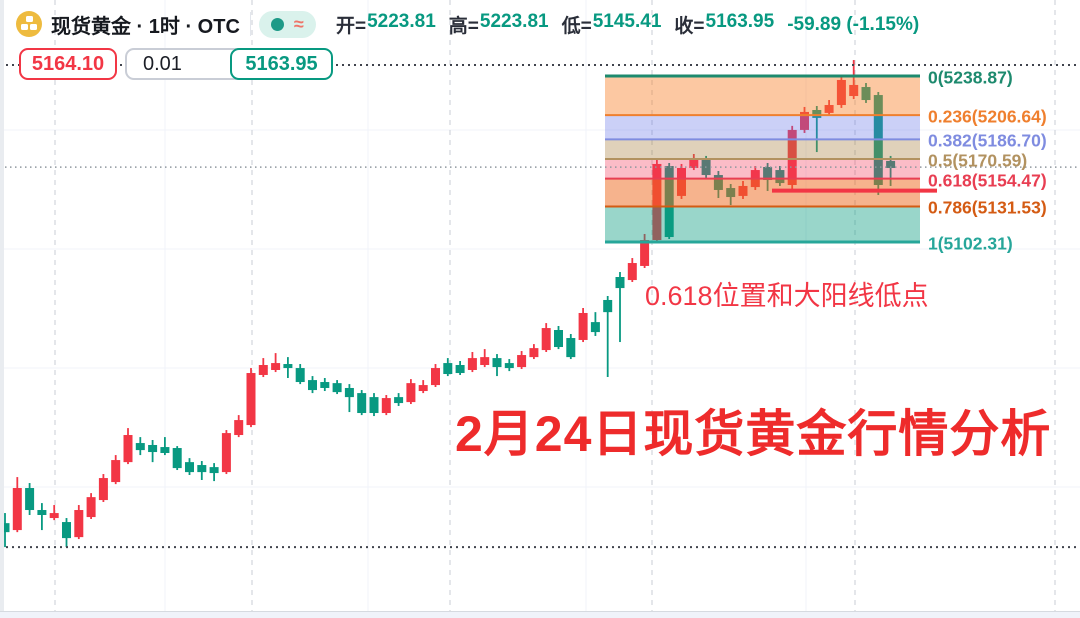 Image resolution: width=1080 pixels, height=618 pixels. I want to click on fib-label-1: 1(5102.31), so click(970, 243).